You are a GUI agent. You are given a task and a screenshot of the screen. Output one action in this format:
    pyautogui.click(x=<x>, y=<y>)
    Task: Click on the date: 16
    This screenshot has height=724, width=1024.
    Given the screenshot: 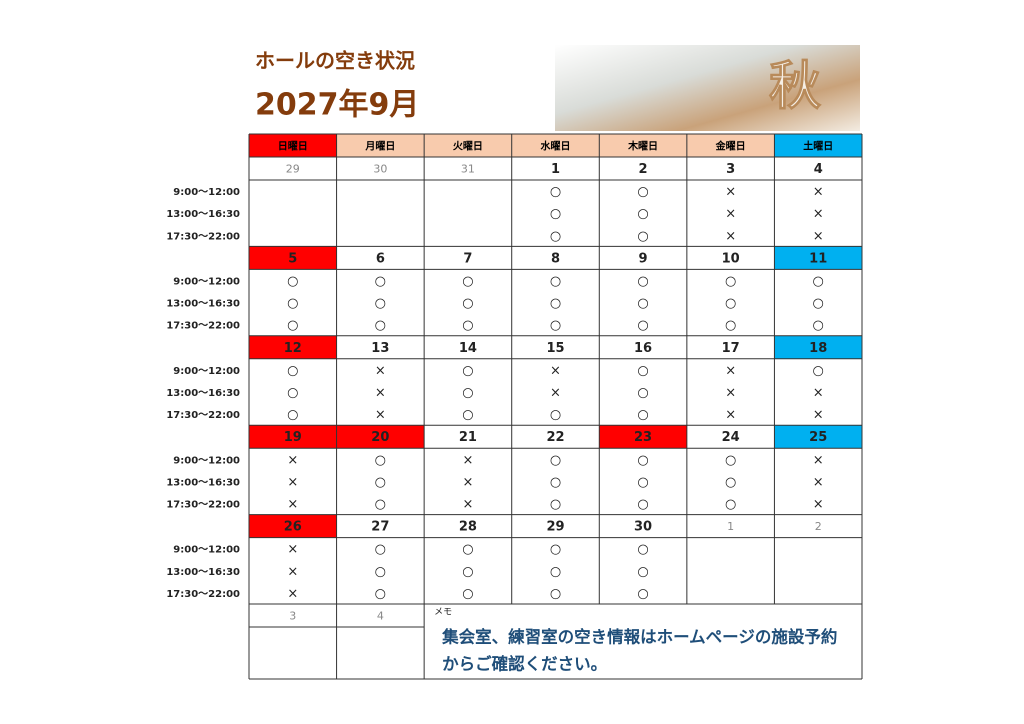 What is the action you would take?
    pyautogui.click(x=643, y=348)
    